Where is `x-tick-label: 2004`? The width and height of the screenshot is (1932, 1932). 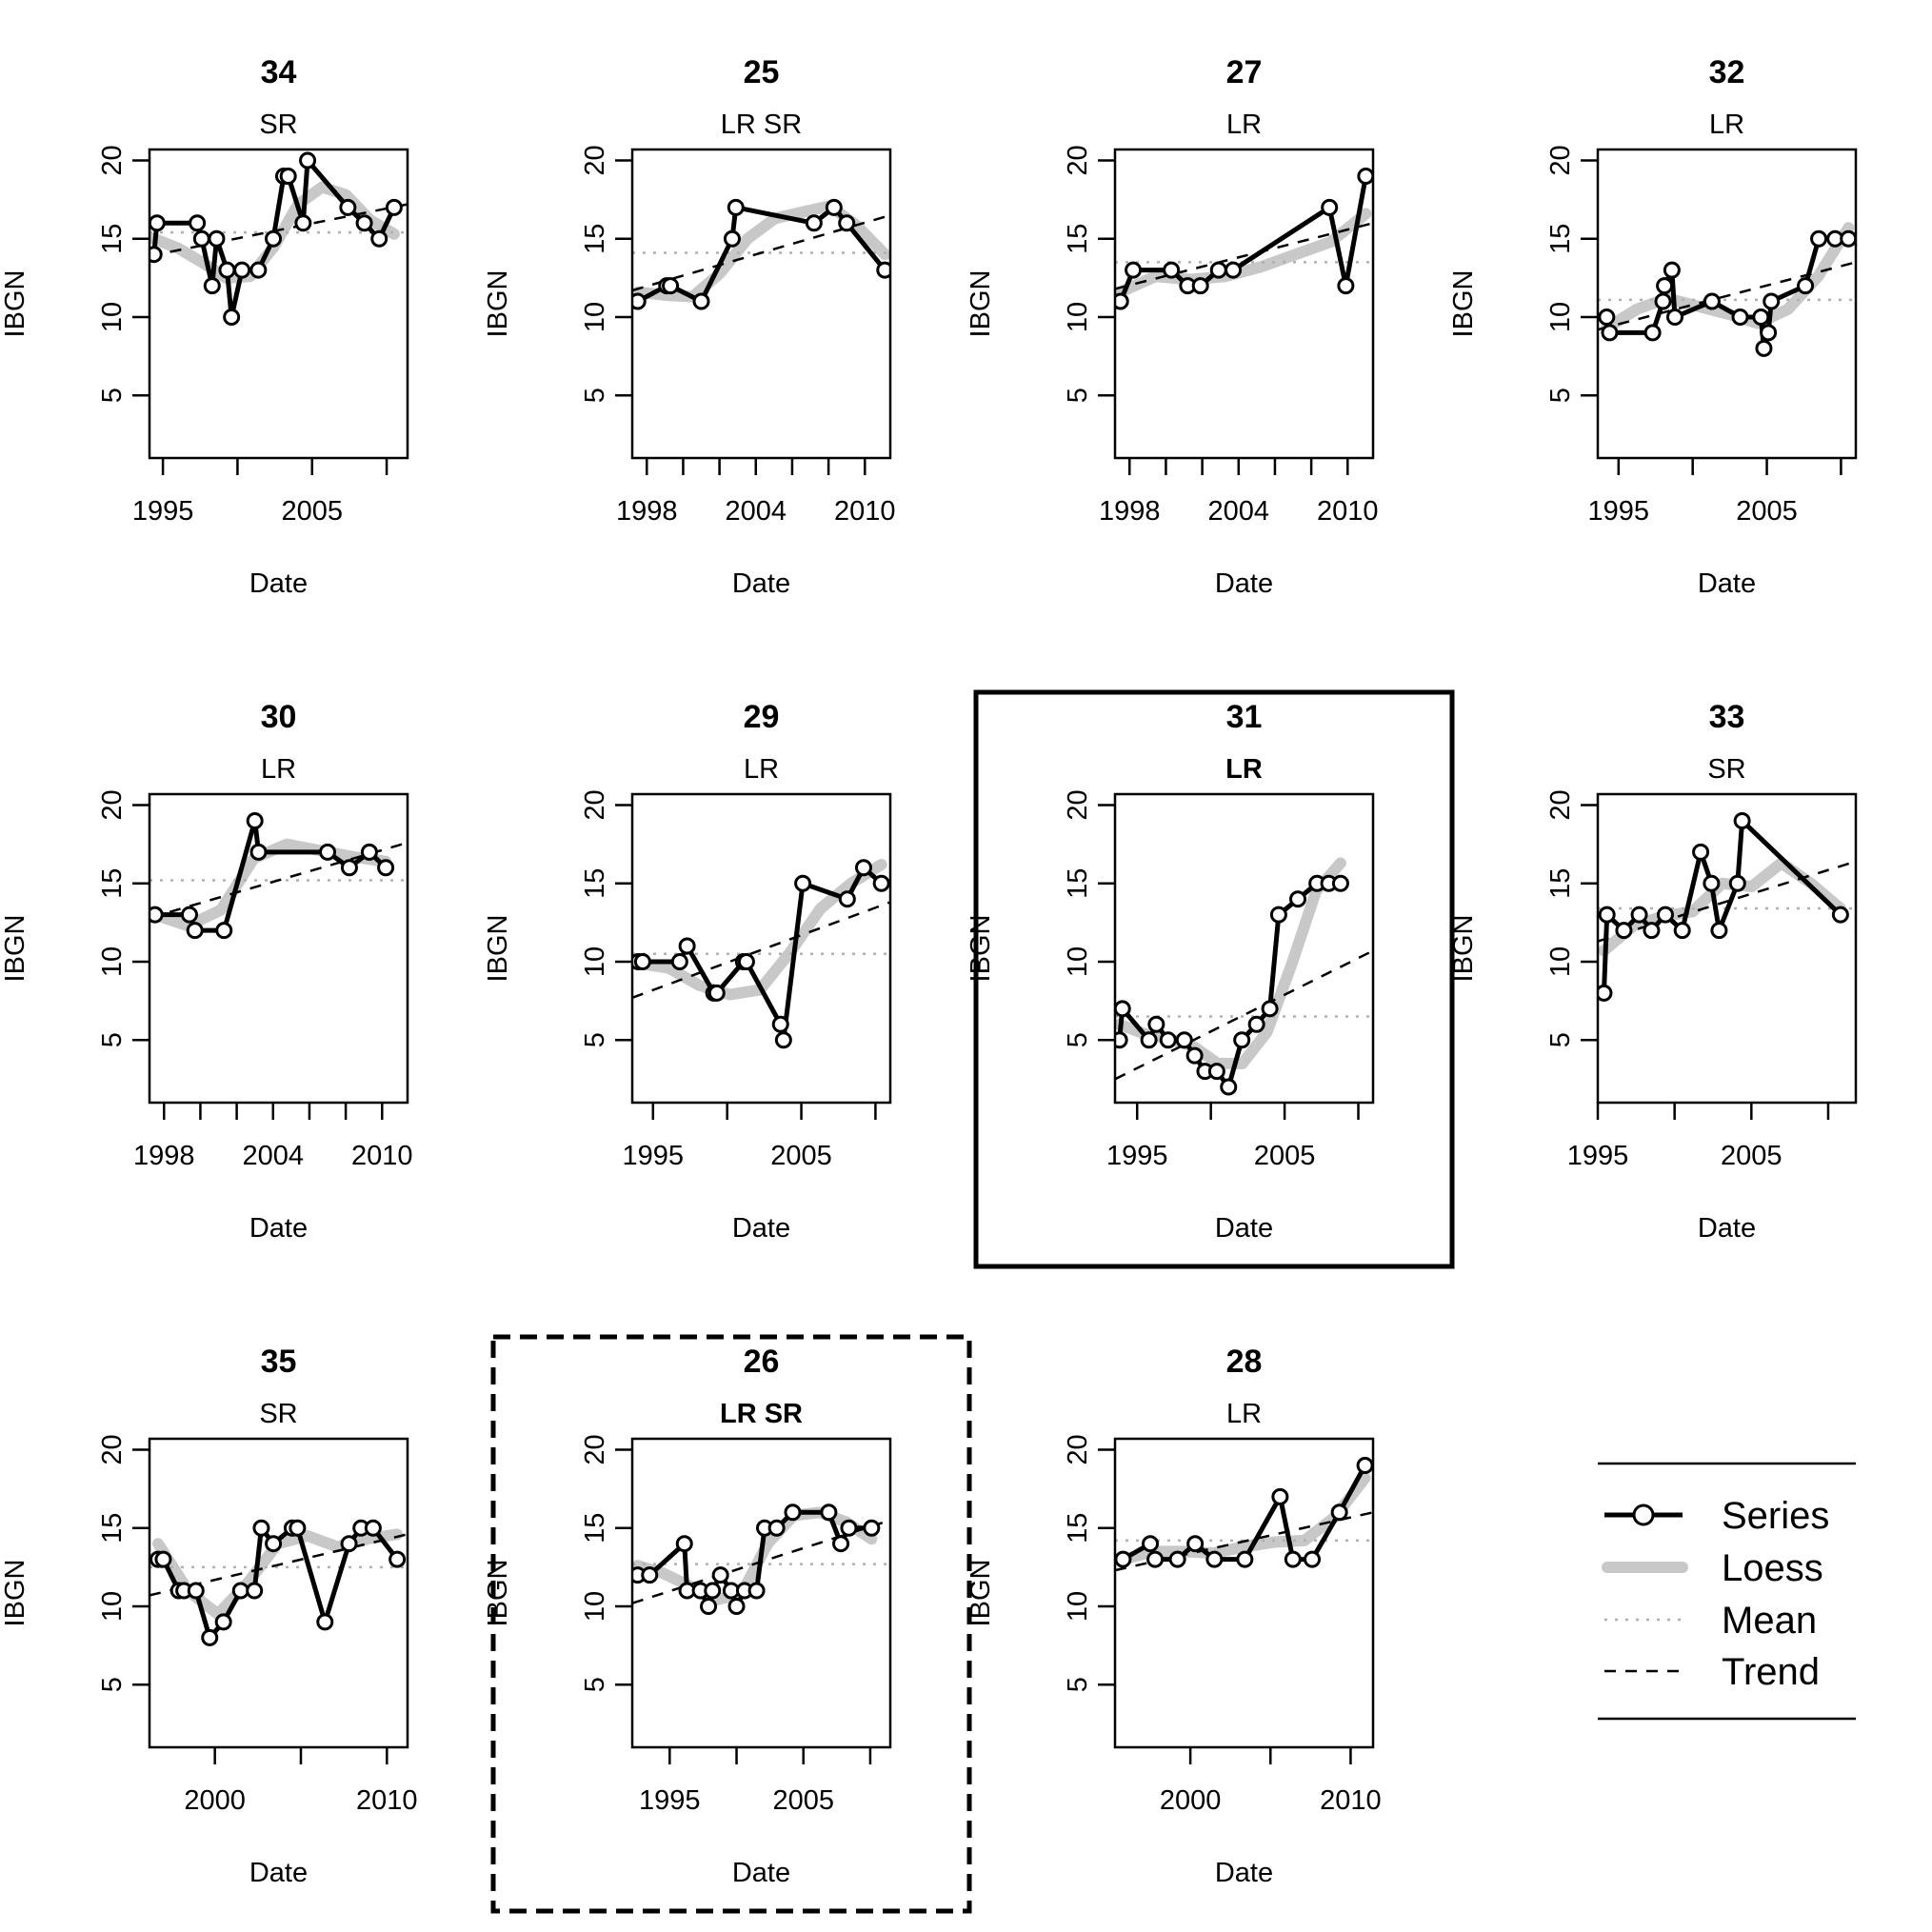 x-tick-label: 2004 is located at coordinates (1239, 511).